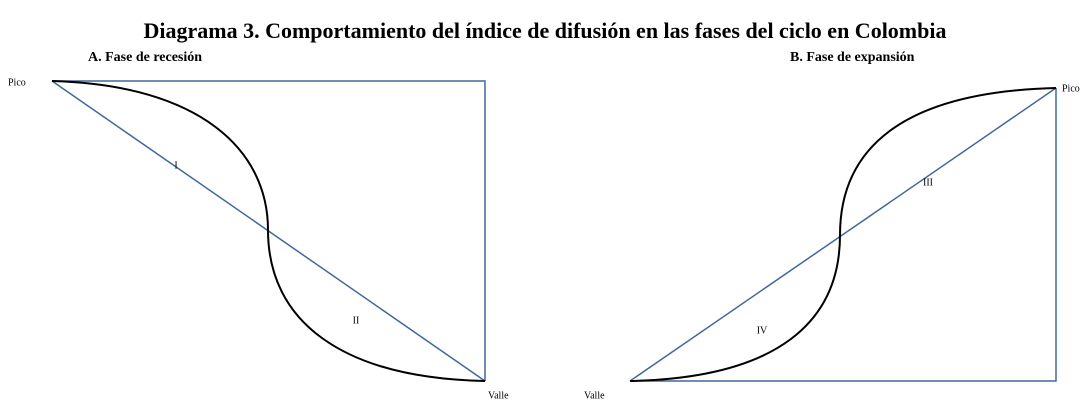 The image size is (1090, 401). Describe the element at coordinates (852, 57) in the screenshot. I see `subtitle: B. Fase de expansión` at that location.